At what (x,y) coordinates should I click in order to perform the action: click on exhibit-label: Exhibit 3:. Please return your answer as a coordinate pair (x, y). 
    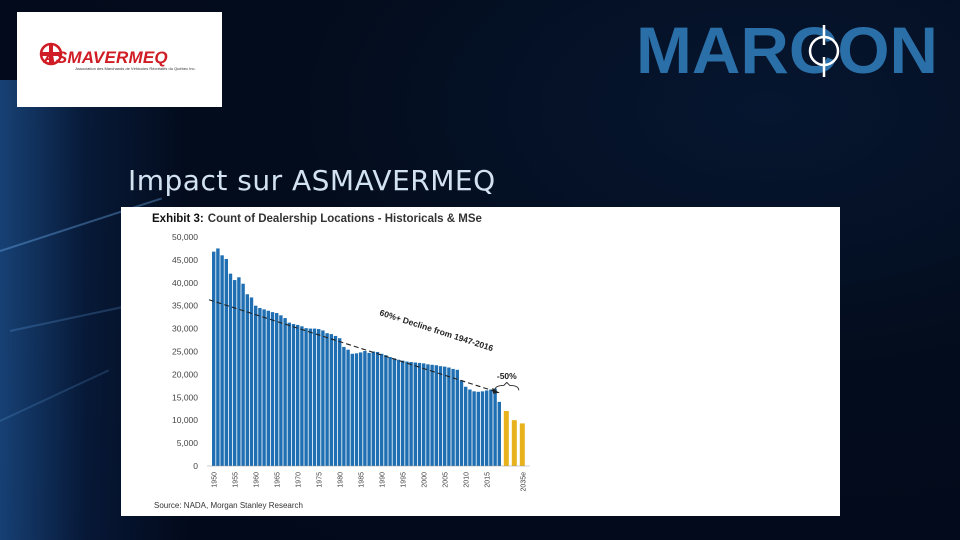
    Looking at the image, I should click on (178, 219).